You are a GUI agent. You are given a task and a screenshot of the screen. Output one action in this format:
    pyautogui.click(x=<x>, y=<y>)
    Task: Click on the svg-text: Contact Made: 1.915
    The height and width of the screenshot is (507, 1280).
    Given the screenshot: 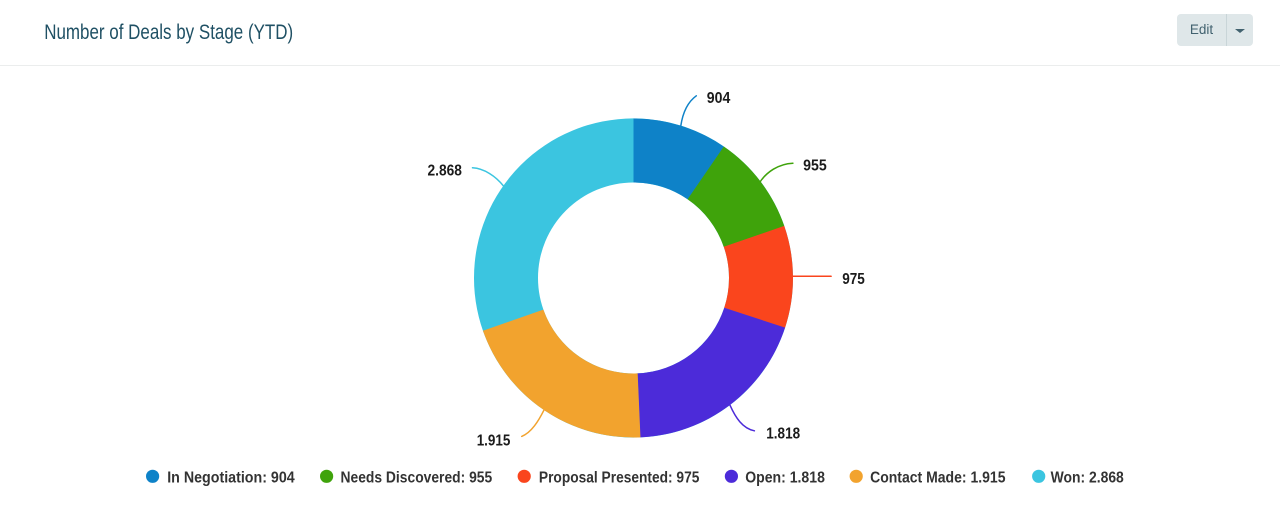 What is the action you would take?
    pyautogui.click(x=938, y=477)
    